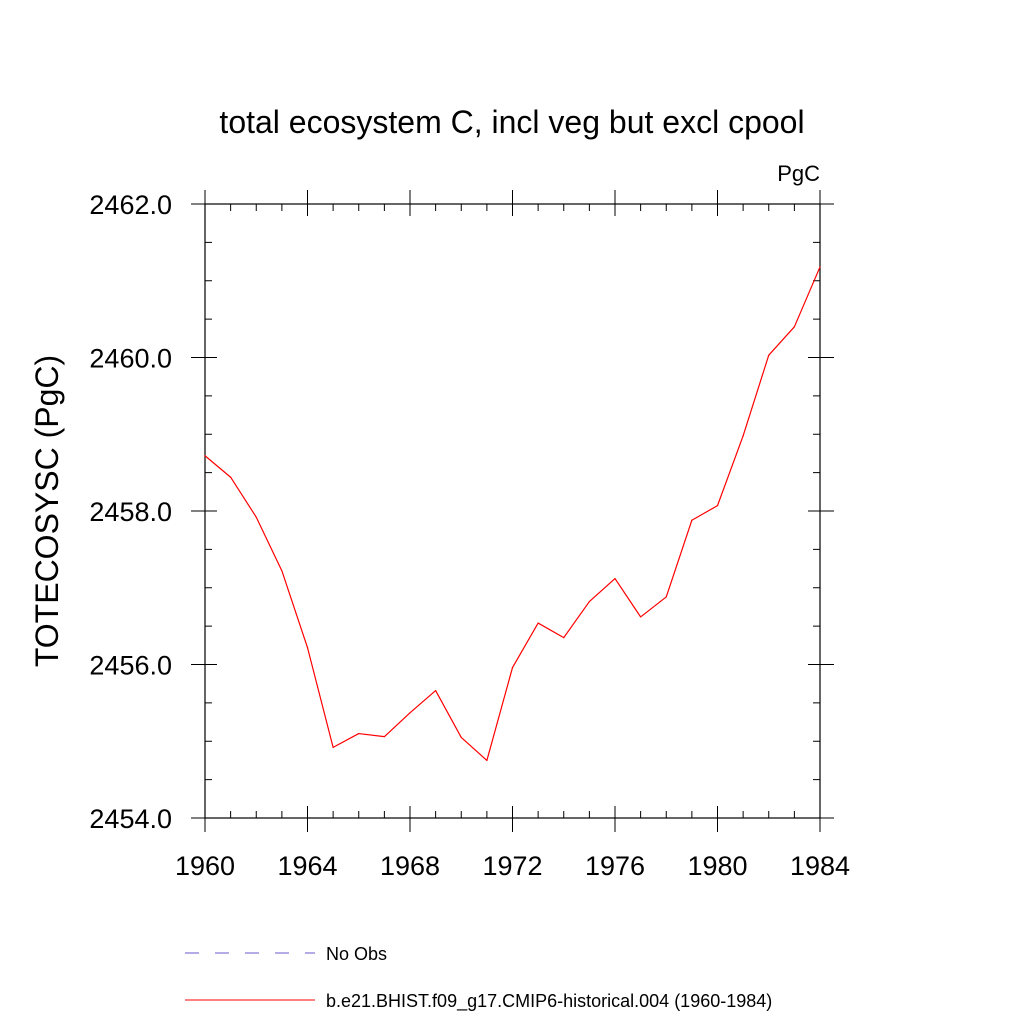 Image resolution: width=1024 pixels, height=1024 pixels. Describe the element at coordinates (130, 359) in the screenshot. I see `y-tick-label: 2460.0` at that location.